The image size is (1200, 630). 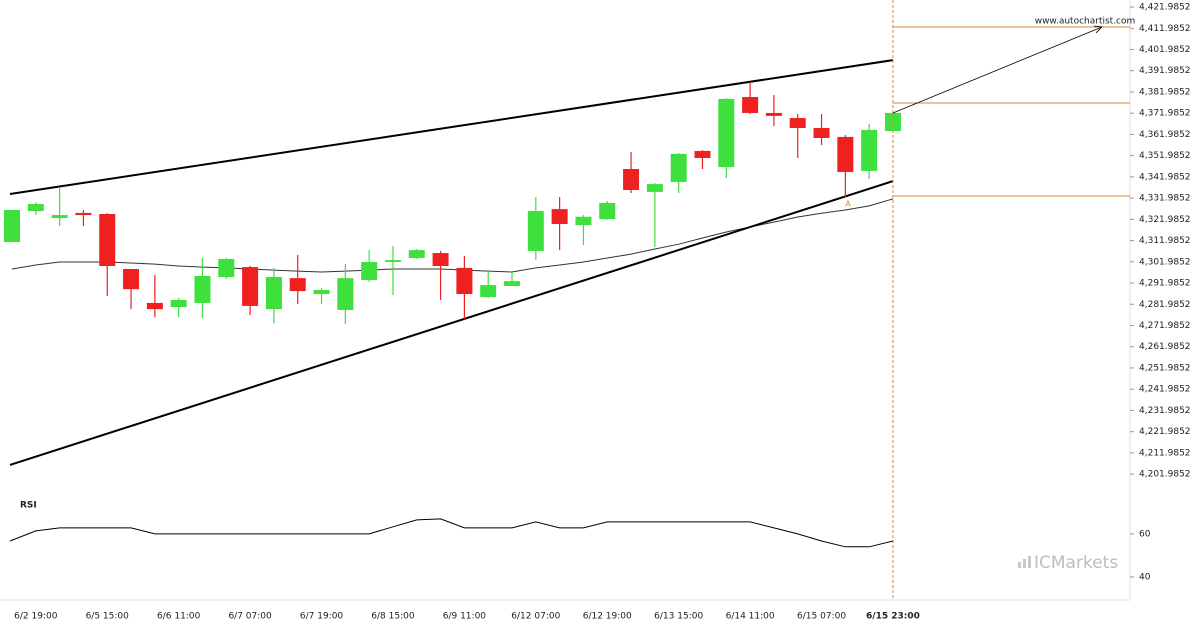 What do you see at coordinates (1145, 534) in the screenshot?
I see `y-tick-label: 60` at bounding box center [1145, 534].